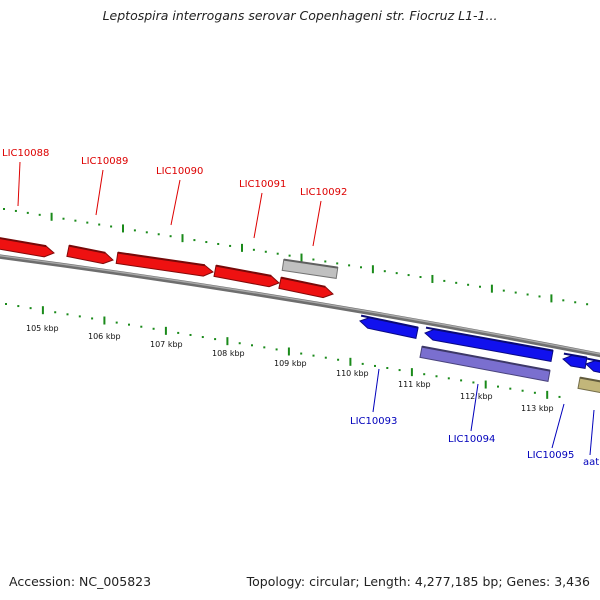  Describe the element at coordinates (25, 153) in the screenshot. I see `gene-label-lic10088: LIC10088` at that location.